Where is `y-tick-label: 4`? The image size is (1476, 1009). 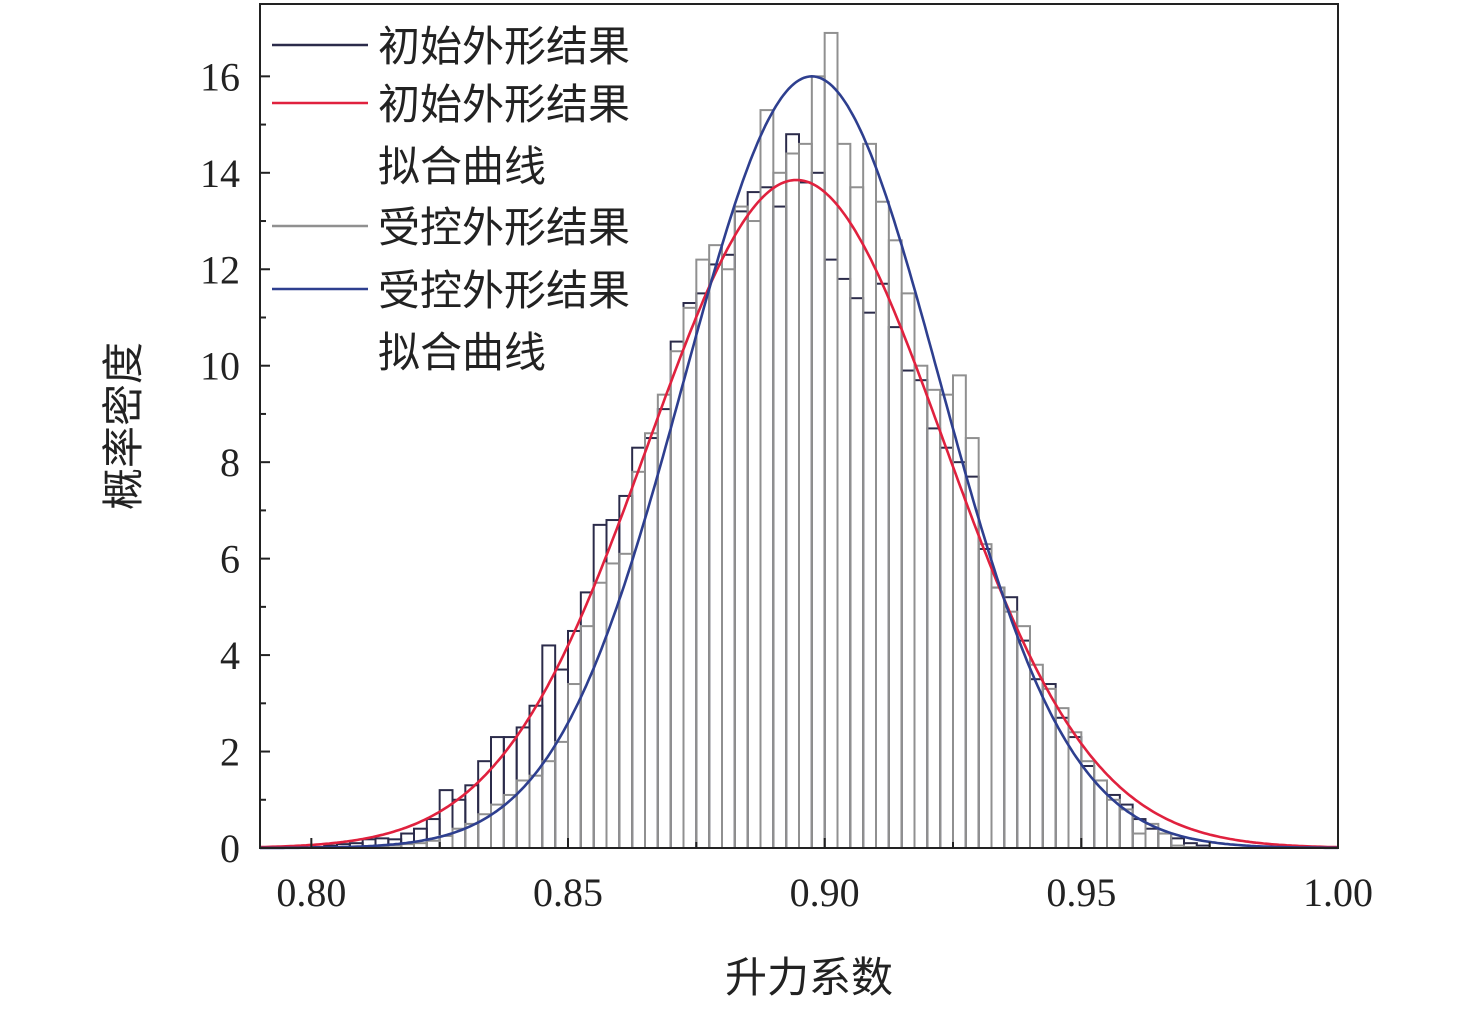 y-tick-label: 4 is located at coordinates (230, 655).